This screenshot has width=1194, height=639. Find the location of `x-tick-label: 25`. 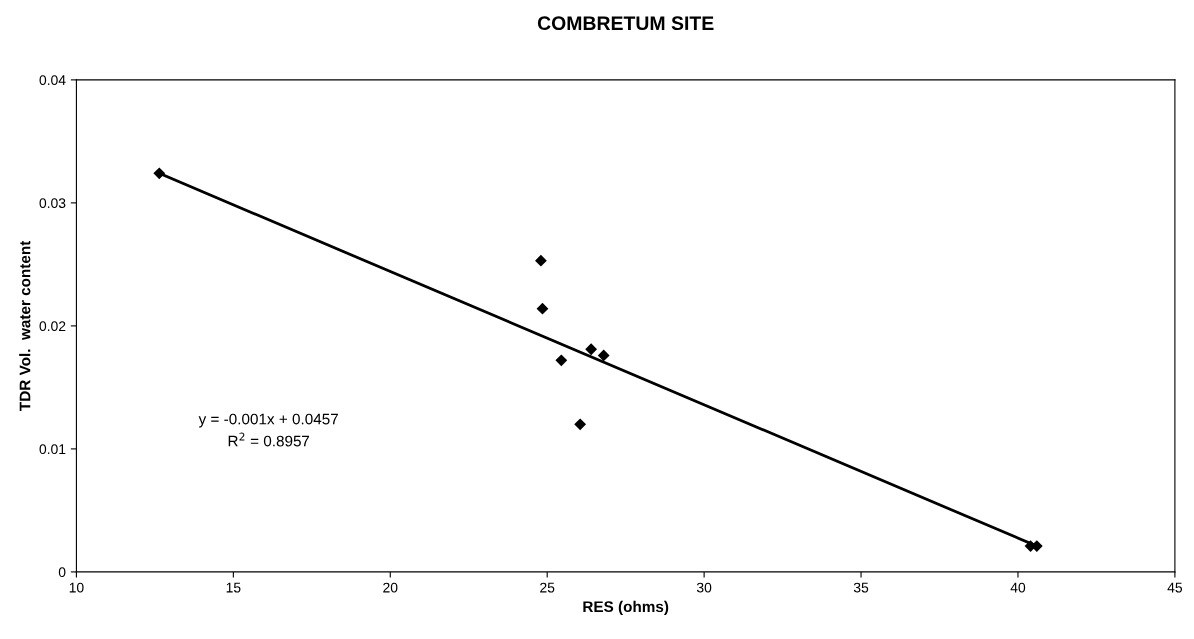

x-tick-label: 25 is located at coordinates (547, 587).